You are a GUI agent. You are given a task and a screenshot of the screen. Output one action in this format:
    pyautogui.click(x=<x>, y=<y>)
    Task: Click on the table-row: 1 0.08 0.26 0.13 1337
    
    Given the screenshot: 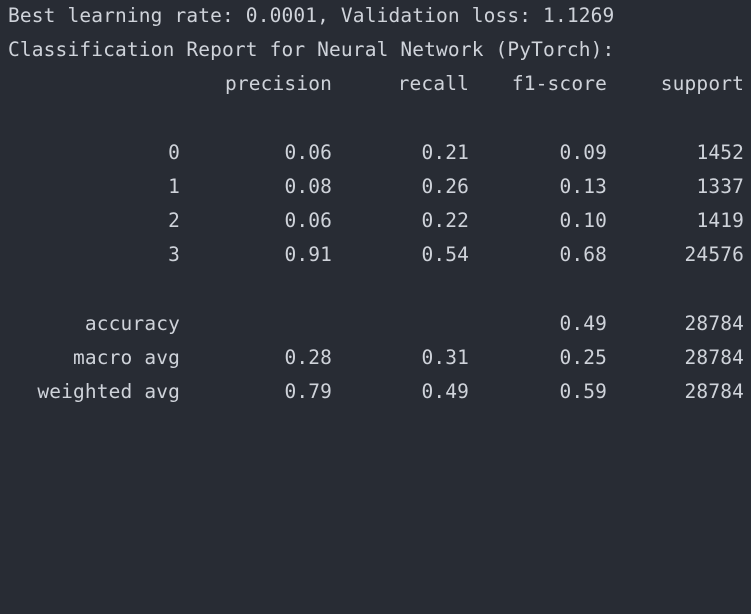 What is the action you would take?
    pyautogui.click(x=379, y=187)
    